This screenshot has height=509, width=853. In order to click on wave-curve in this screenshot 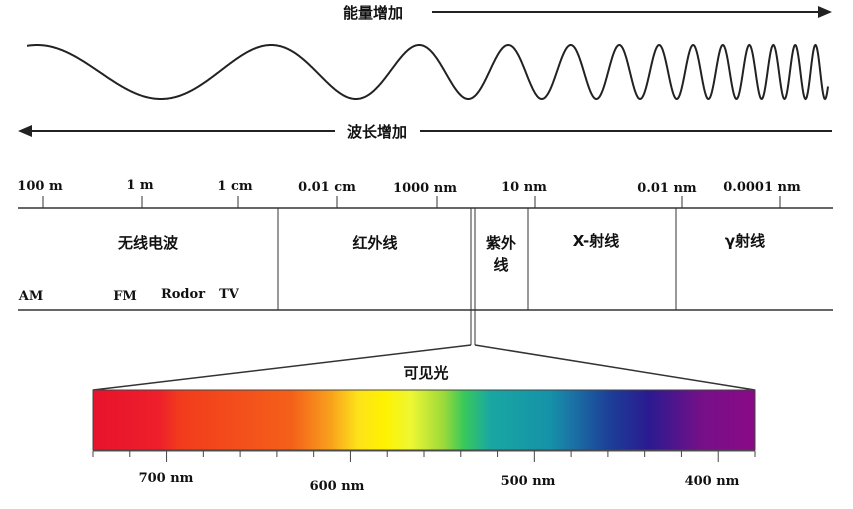, I will do `click(428, 72)`.